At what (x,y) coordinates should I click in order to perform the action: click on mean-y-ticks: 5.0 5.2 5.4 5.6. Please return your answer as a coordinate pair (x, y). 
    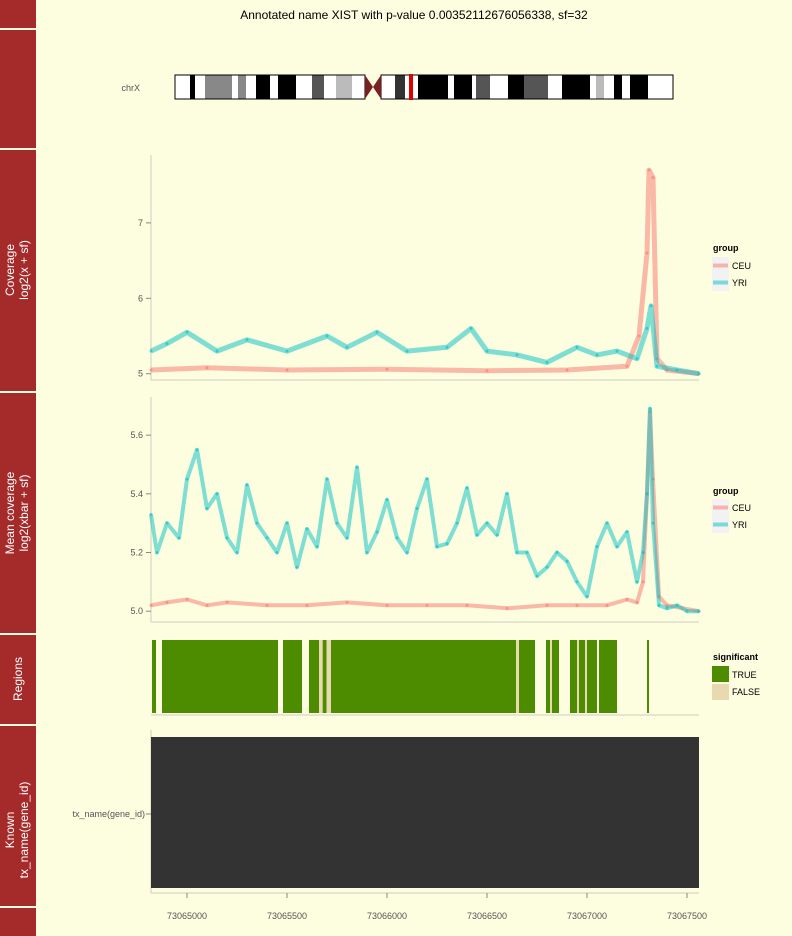
    Looking at the image, I should click on (140, 523).